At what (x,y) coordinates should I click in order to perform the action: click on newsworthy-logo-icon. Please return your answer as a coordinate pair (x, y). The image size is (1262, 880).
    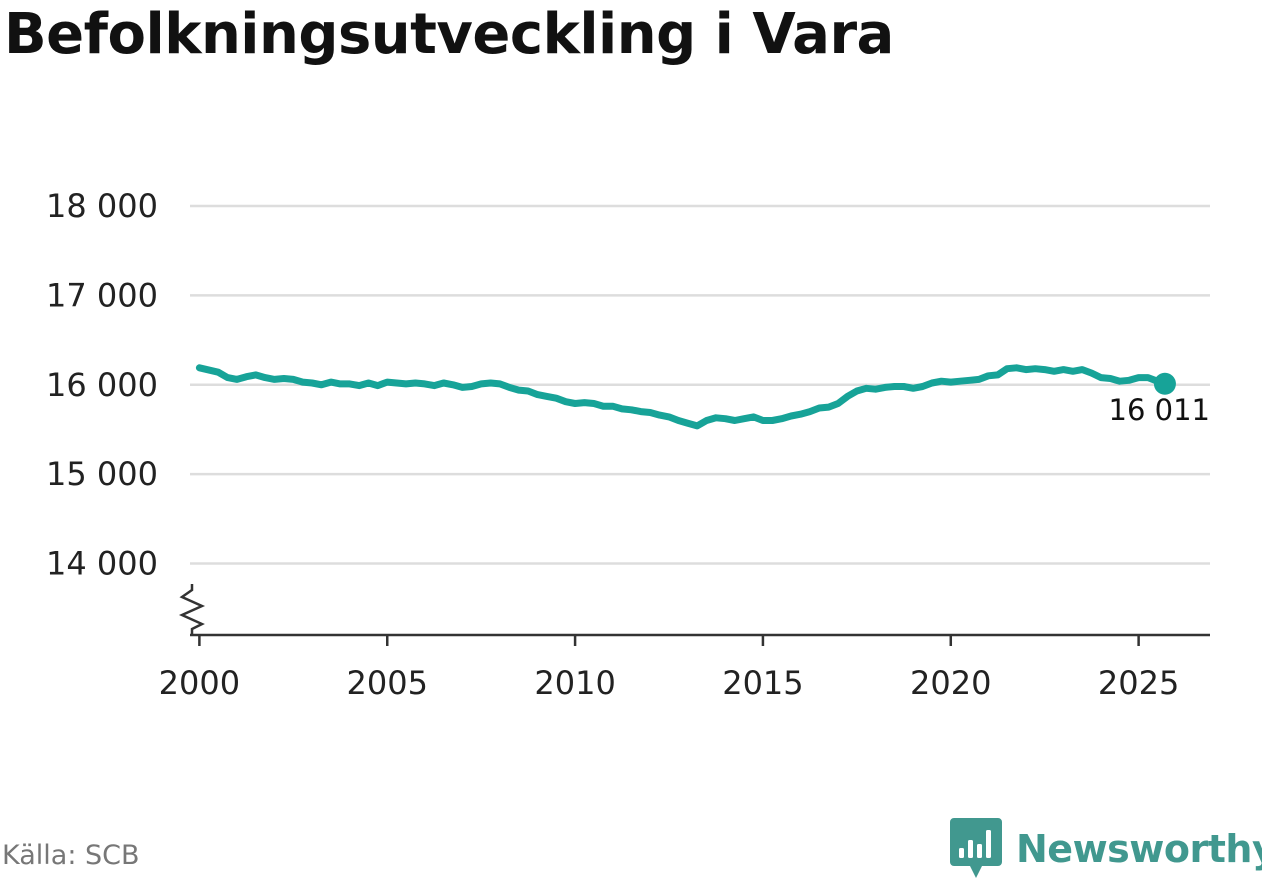
    Looking at the image, I should click on (976, 848).